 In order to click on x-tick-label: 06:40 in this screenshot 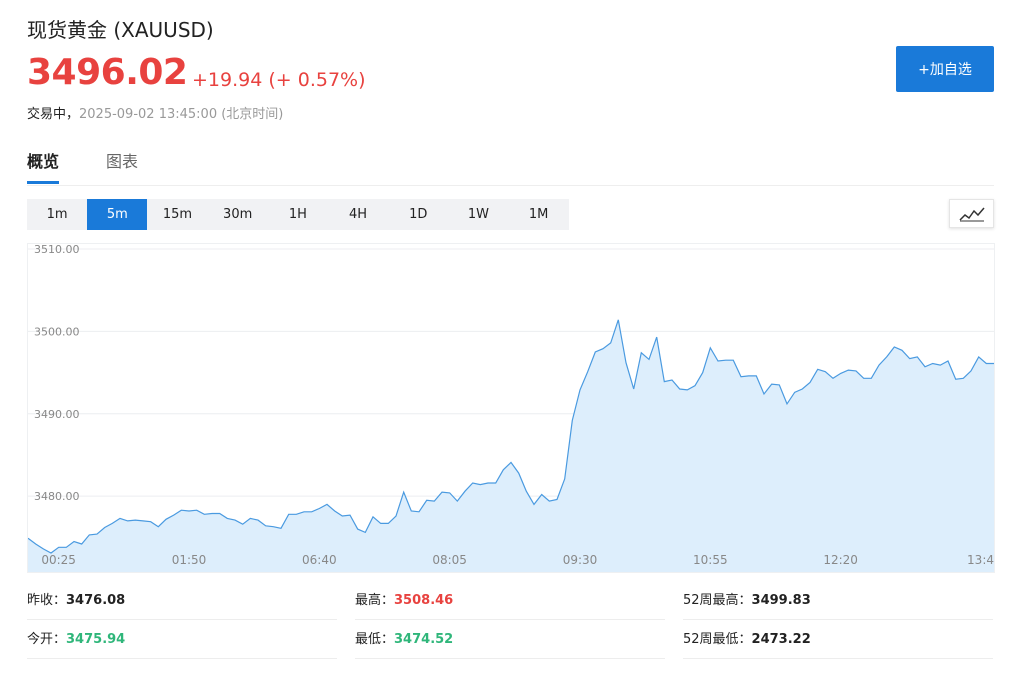, I will do `click(319, 560)`.